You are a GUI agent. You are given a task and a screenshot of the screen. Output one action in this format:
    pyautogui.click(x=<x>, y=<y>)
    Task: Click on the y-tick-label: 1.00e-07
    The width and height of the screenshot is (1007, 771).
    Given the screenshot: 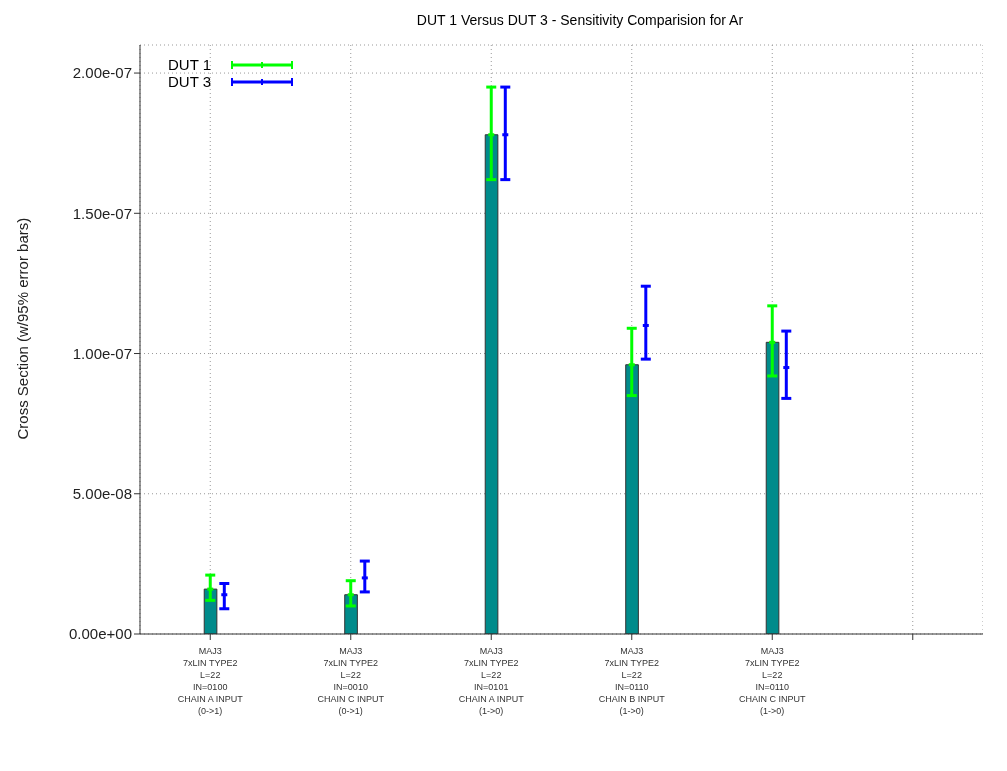 What is the action you would take?
    pyautogui.click(x=102, y=353)
    